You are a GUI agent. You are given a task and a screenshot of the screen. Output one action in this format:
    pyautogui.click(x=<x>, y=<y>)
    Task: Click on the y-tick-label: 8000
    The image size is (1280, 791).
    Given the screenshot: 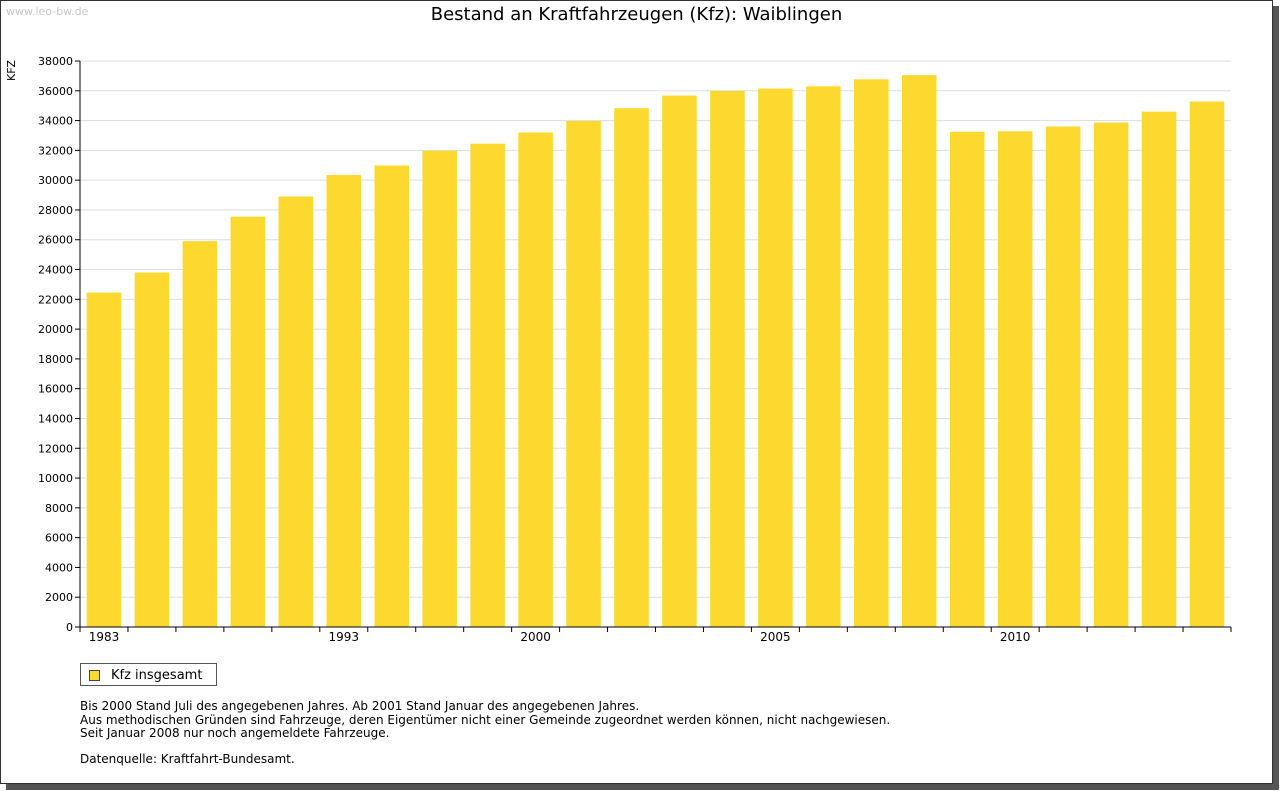 What is the action you would take?
    pyautogui.click(x=59, y=508)
    